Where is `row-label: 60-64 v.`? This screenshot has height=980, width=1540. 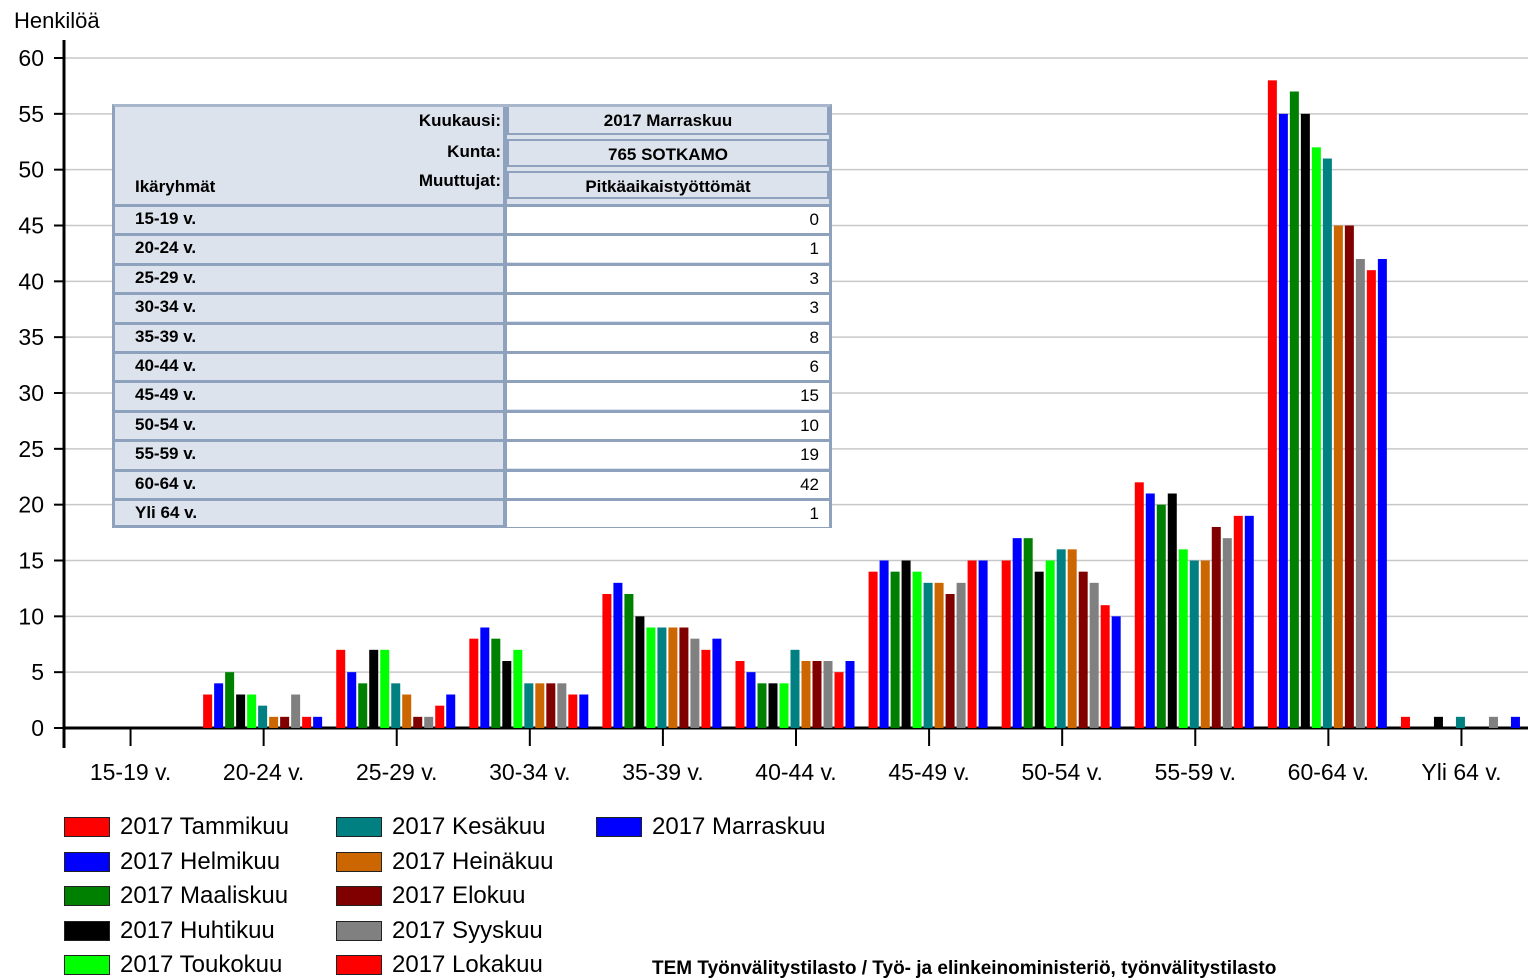
row-label: 60-64 v. is located at coordinates (166, 483).